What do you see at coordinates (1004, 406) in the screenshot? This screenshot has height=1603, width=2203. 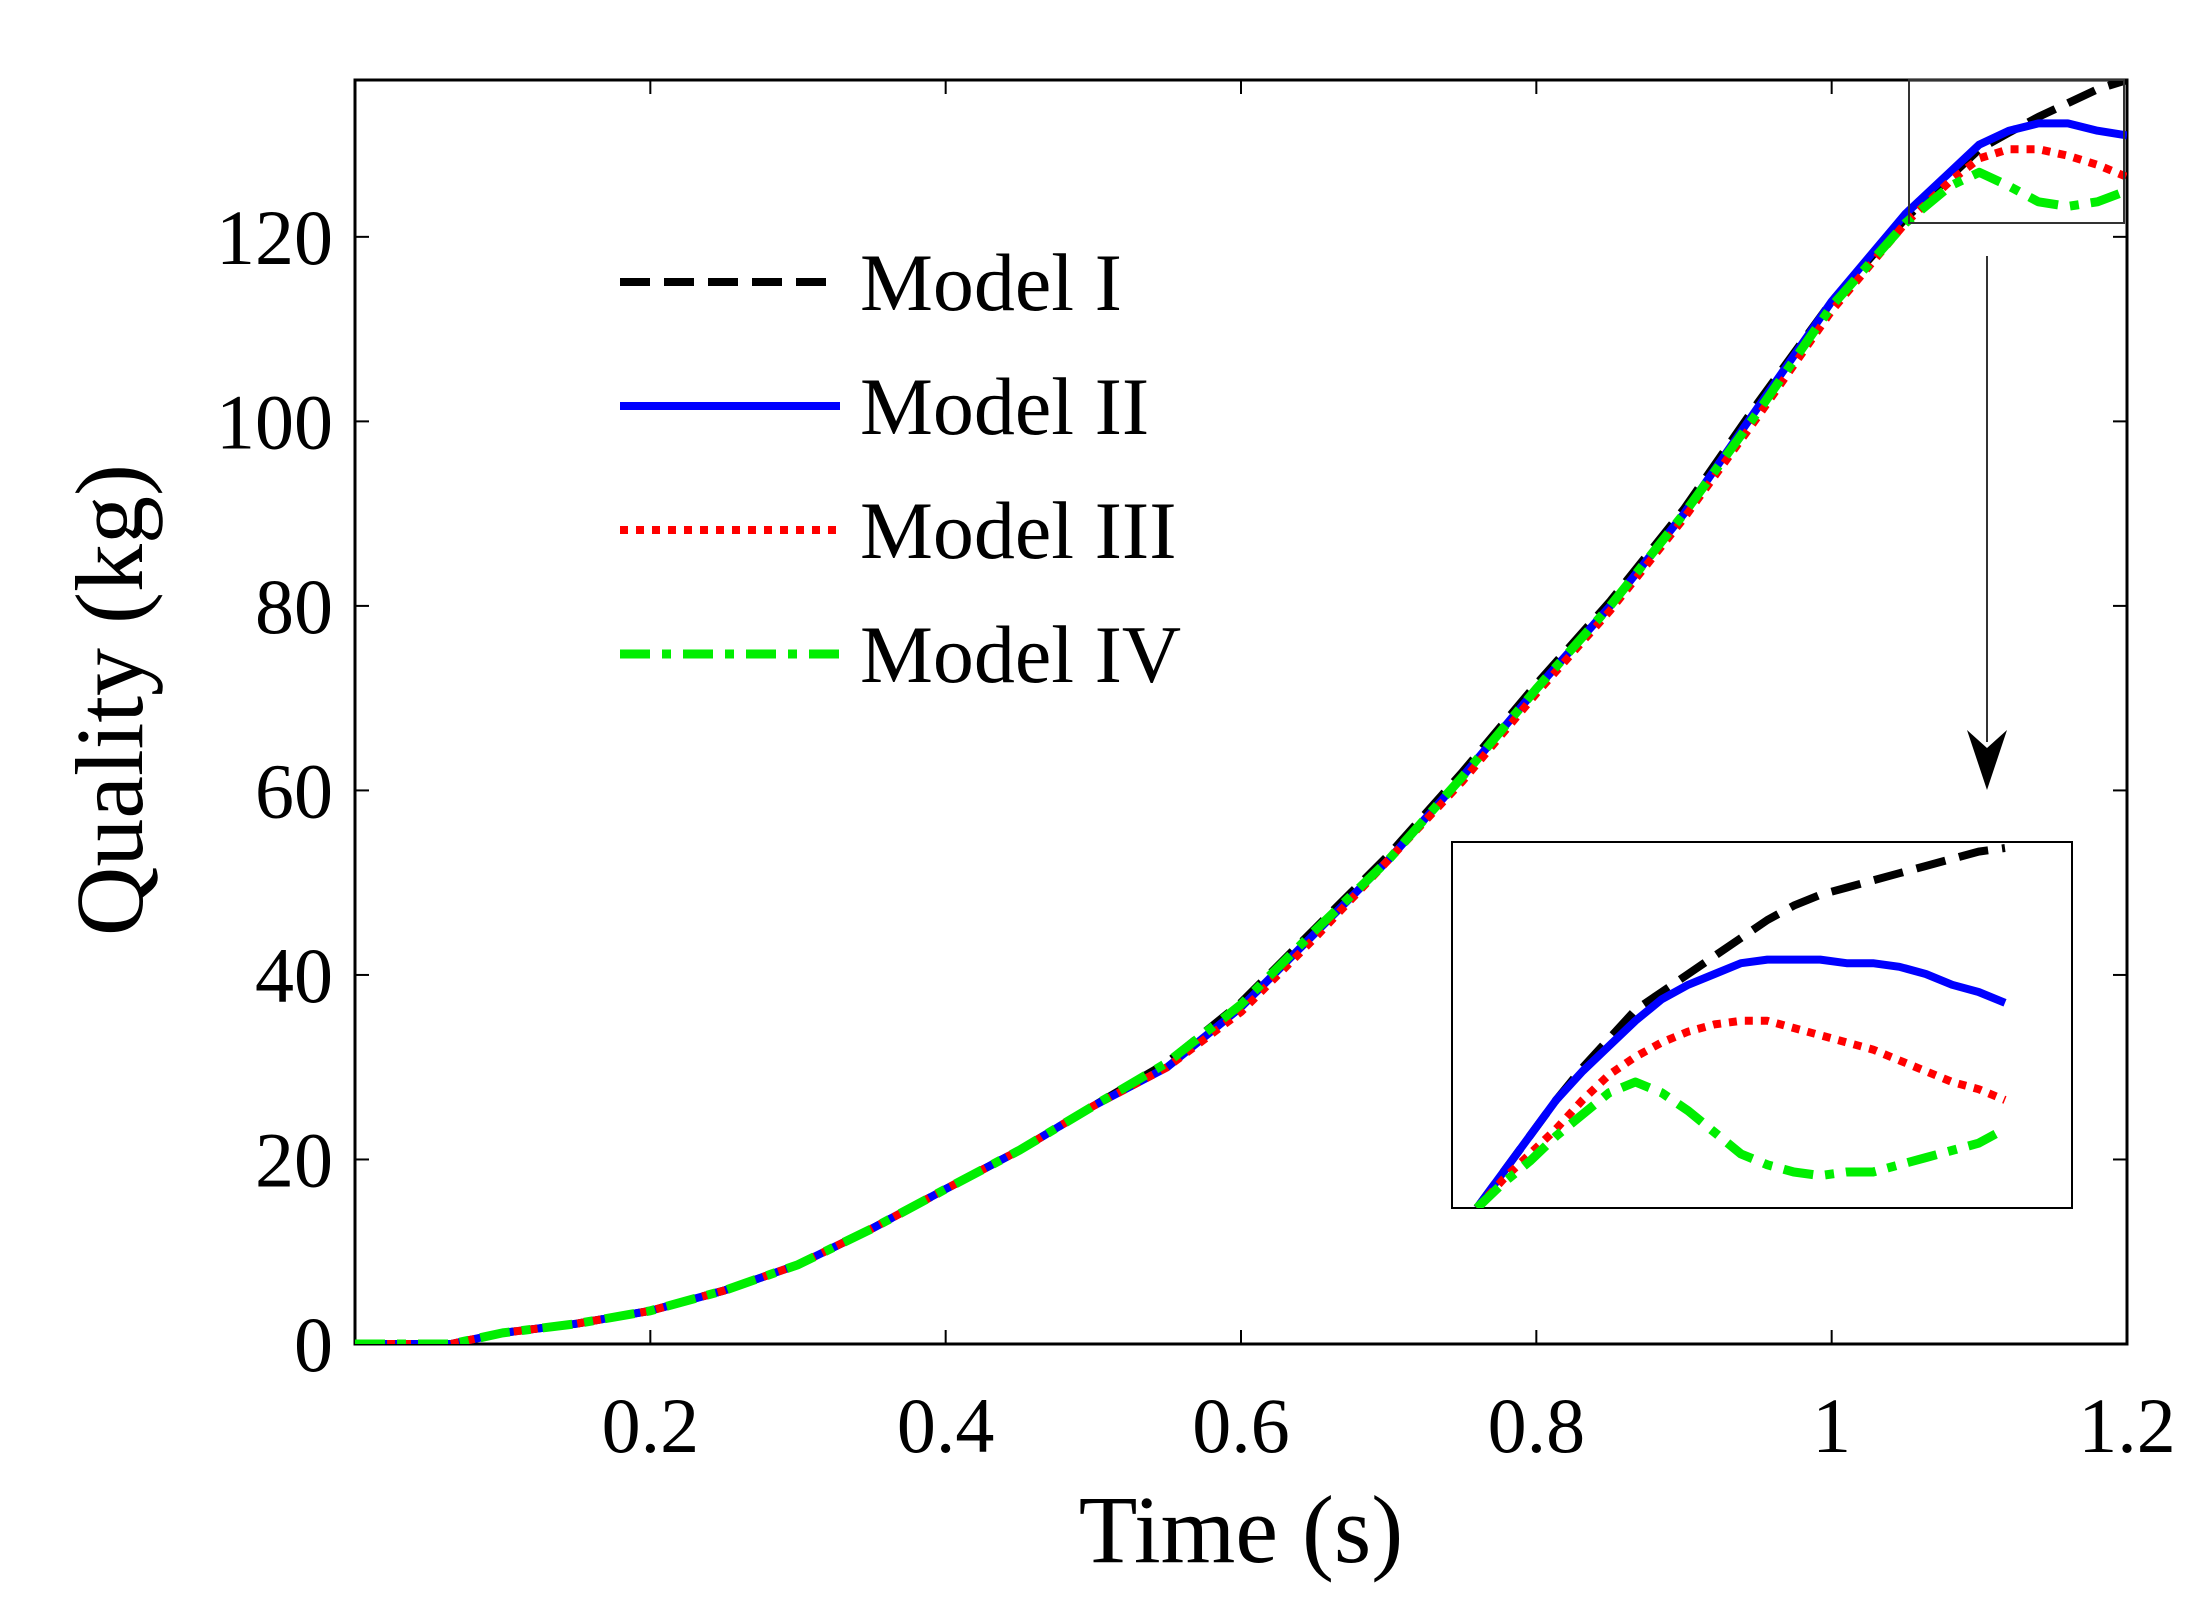 I see `legend-label-2: Model II` at bounding box center [1004, 406].